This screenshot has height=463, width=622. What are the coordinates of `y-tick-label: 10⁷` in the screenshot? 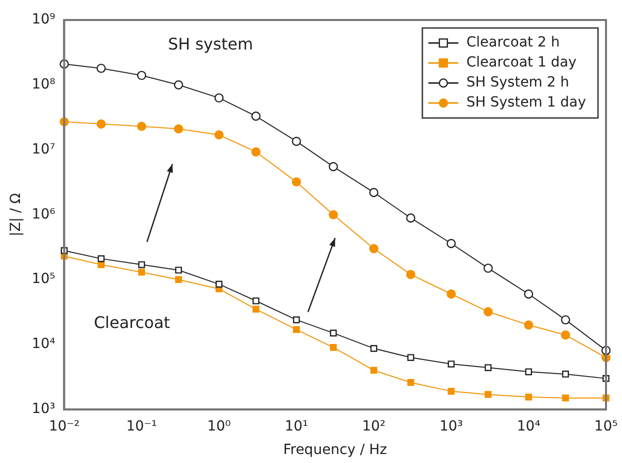 It's located at (44, 149).